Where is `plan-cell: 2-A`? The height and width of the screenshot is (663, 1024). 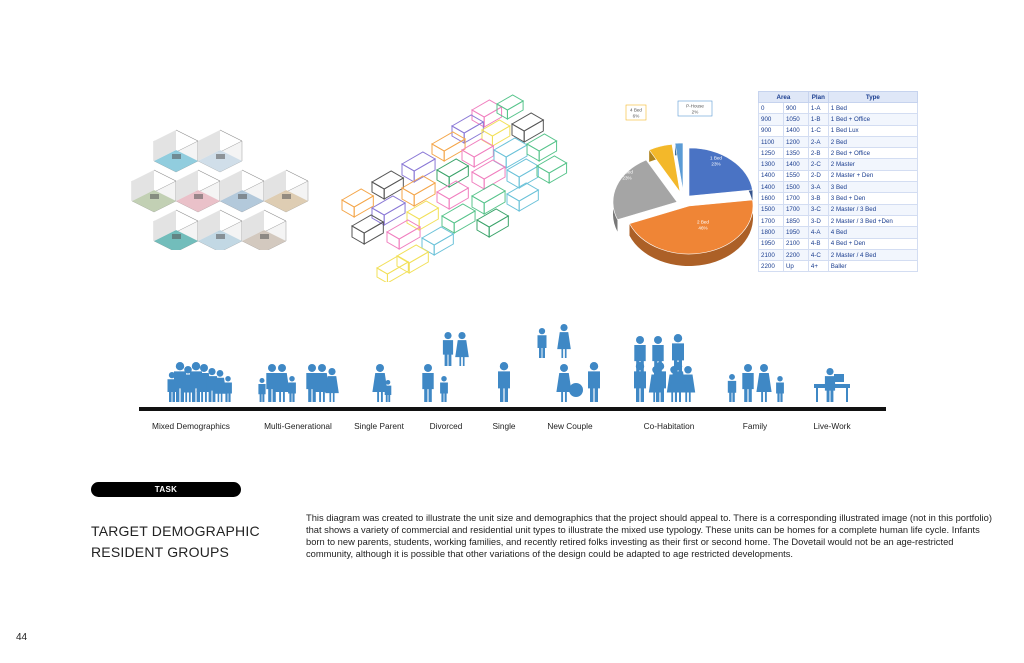
plan-cell: 2-A is located at coordinates (818, 142).